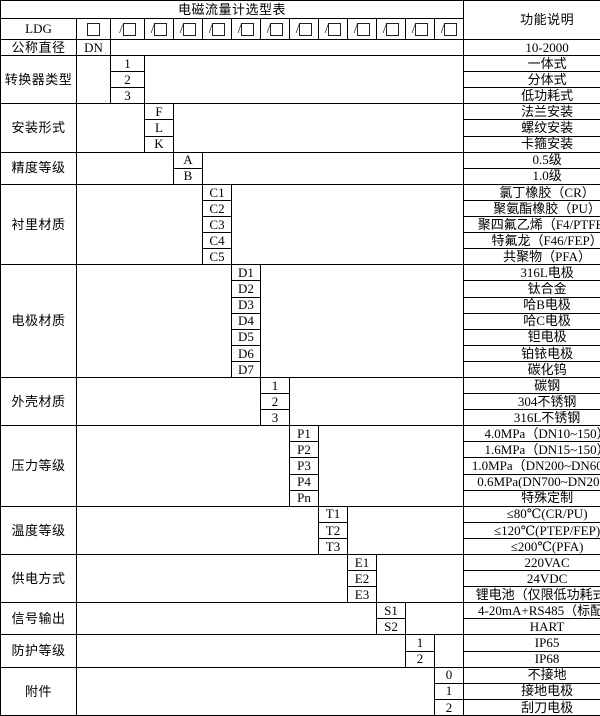 This screenshot has height=716, width=600. I want to click on table-row: 温度等级 T1 ≤80℃(CR/PU), so click(300, 530).